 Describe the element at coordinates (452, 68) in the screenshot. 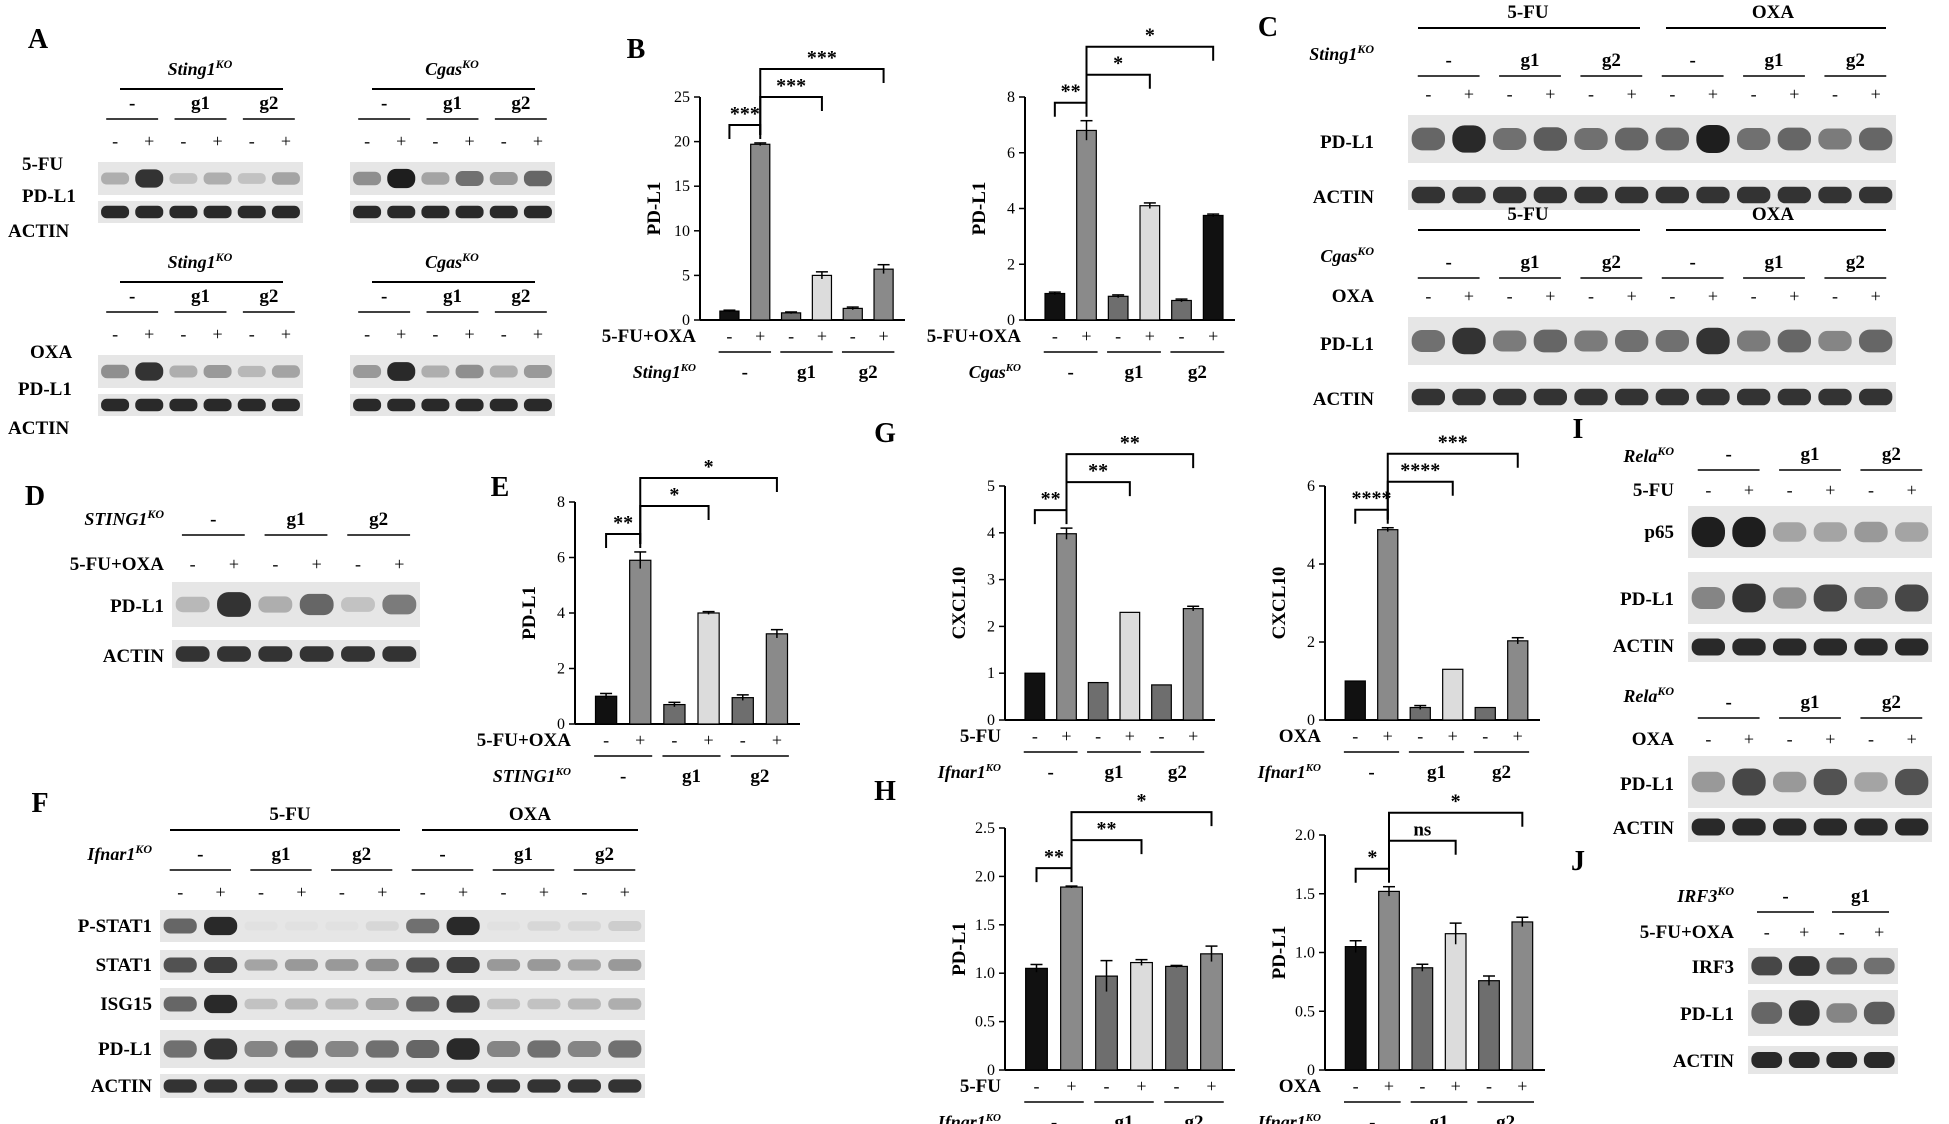

I see `a-cgas-5fu-knockout-title: CgasKO` at that location.